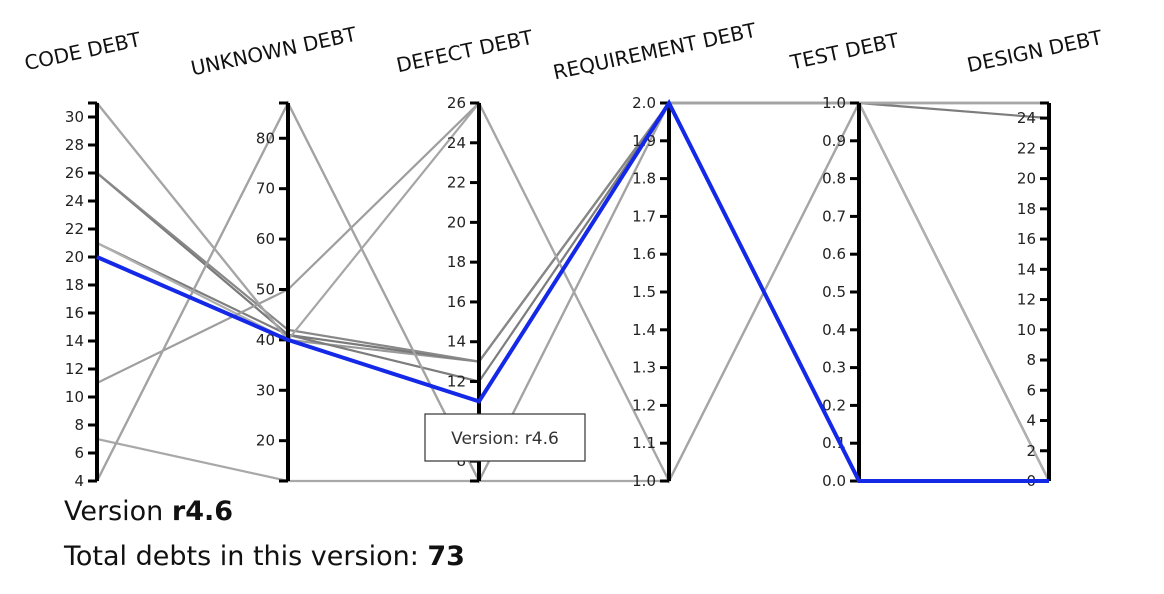  Describe the element at coordinates (202, 511) in the screenshot. I see `version-value: r4.6` at that location.